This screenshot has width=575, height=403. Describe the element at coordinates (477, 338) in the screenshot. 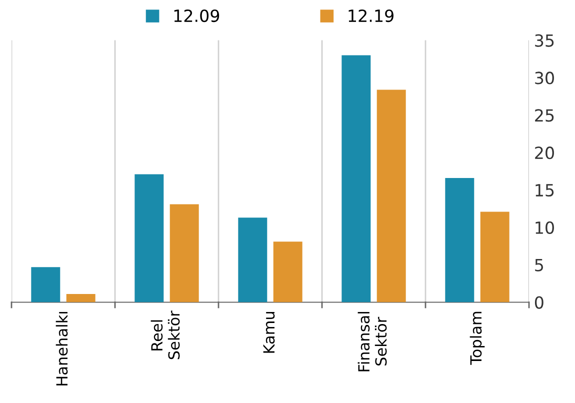

I see `x-tick-label: Toplam` at that location.